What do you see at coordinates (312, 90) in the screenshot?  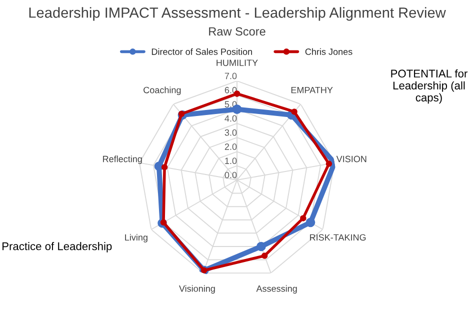 I see `spoke-label: EMPATHY` at bounding box center [312, 90].